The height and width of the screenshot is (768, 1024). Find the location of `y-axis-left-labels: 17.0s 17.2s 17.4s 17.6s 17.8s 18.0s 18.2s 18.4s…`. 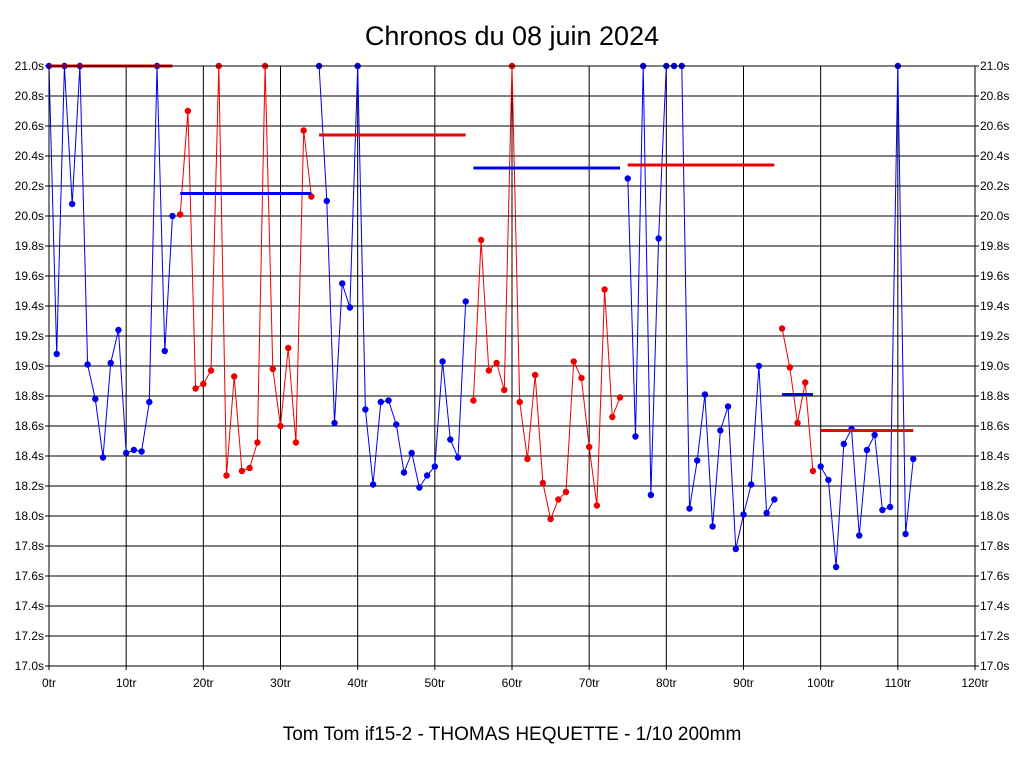

y-axis-left-labels: 17.0s 17.2s 17.4s 17.6s 17.8s 18.0s 18.2s 18.4s… is located at coordinates (29, 366).